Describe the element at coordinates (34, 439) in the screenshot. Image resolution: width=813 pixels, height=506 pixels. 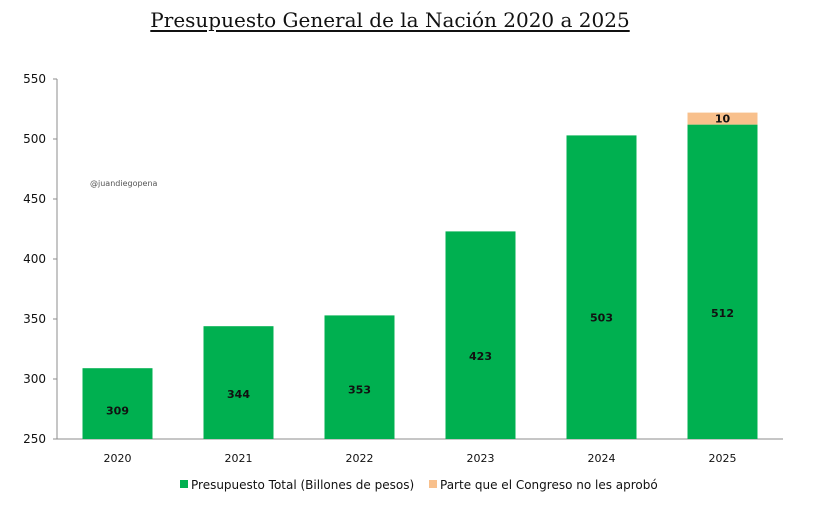
I see `y-tick-label: 250` at that location.